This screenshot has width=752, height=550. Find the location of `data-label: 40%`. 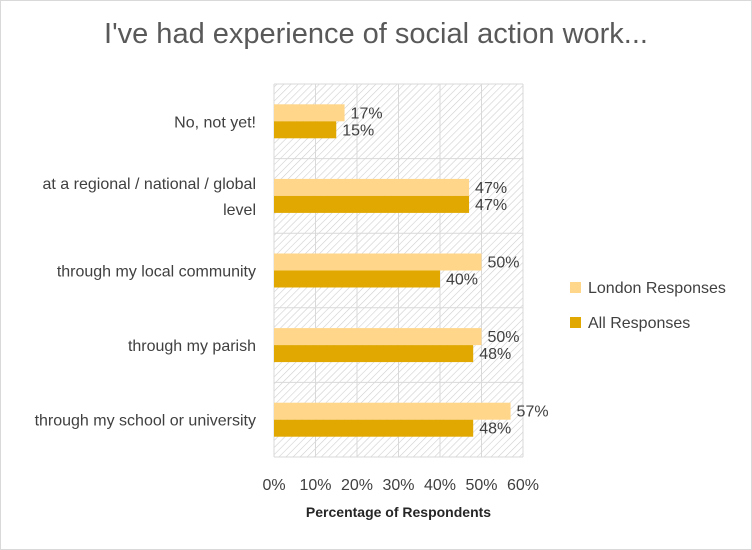

data-label: 40% is located at coordinates (462, 280).